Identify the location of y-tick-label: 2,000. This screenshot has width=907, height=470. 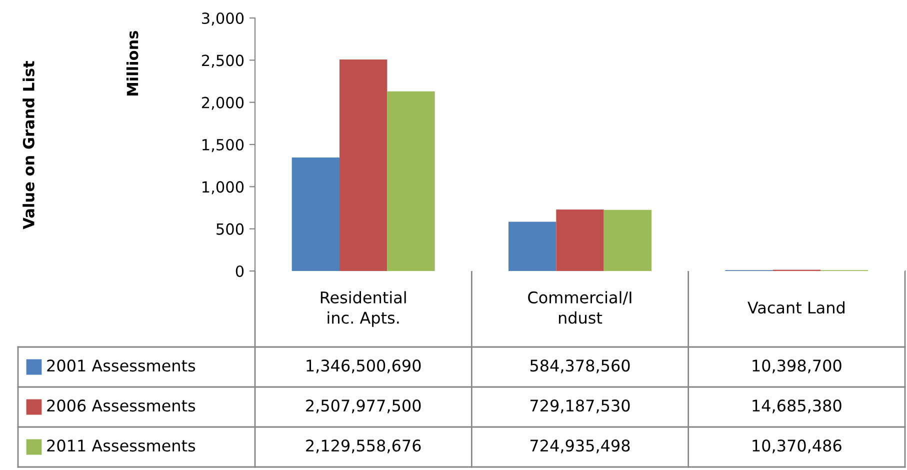
(223, 103).